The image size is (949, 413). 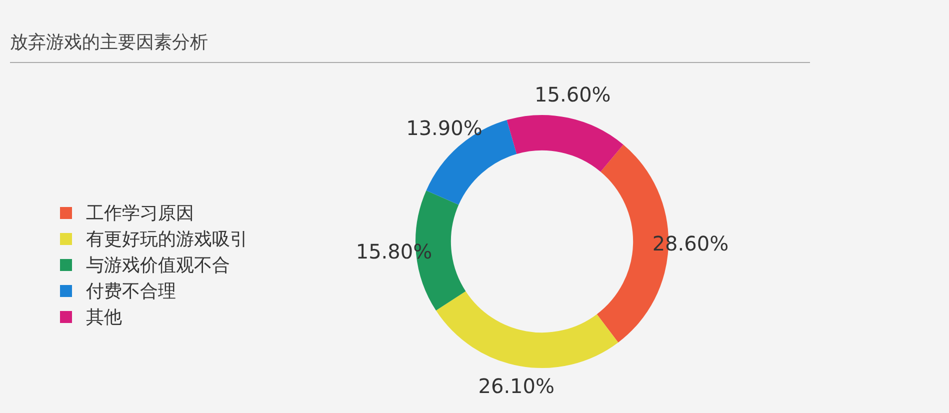 I want to click on legend-label: 有更好玩的游戏吸引, so click(x=167, y=239).